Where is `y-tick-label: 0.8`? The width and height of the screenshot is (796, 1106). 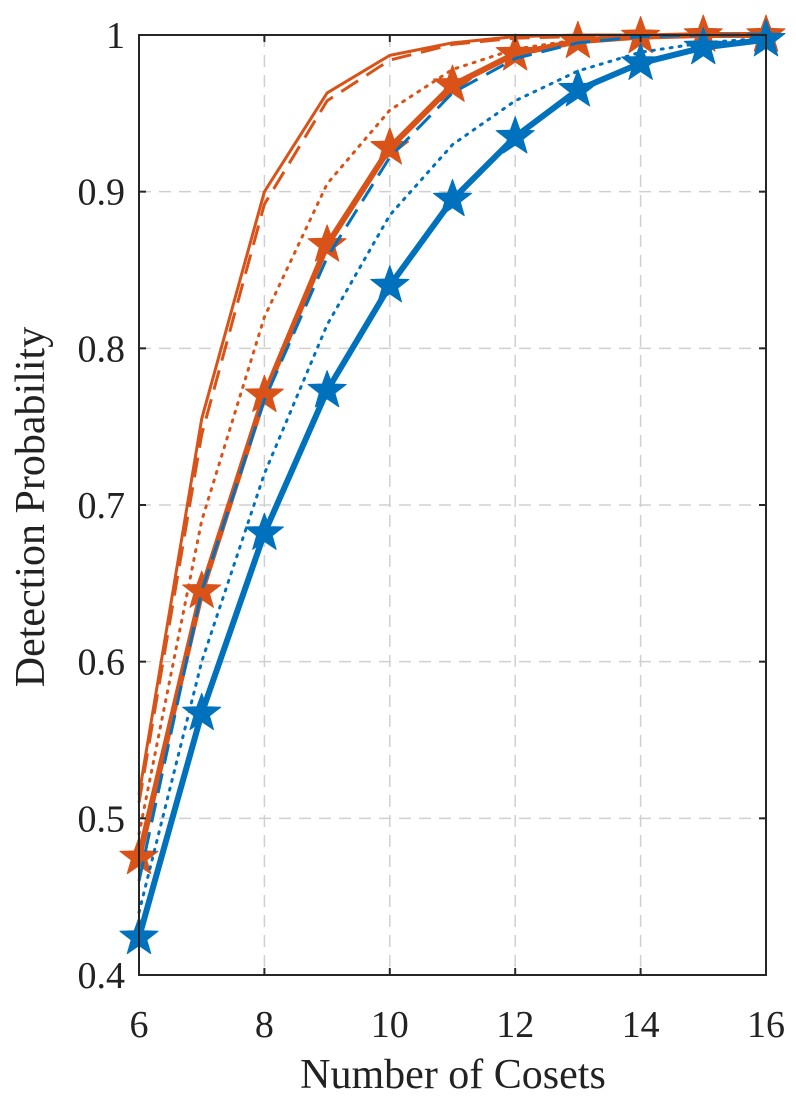 y-tick-label: 0.8 is located at coordinates (102, 349).